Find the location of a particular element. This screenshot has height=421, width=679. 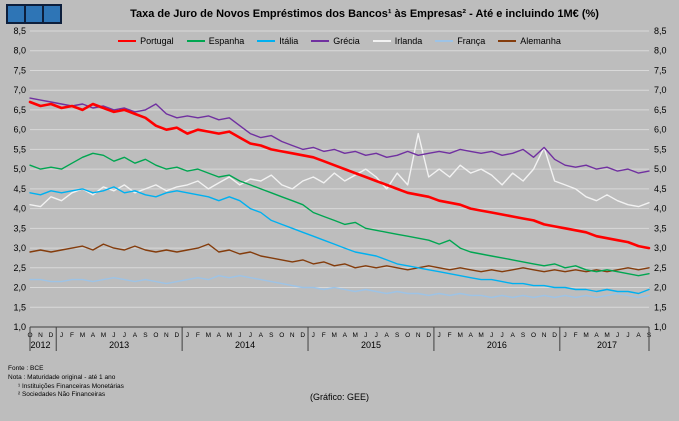

legend-item-portugal: Portugal is located at coordinates (146, 41).